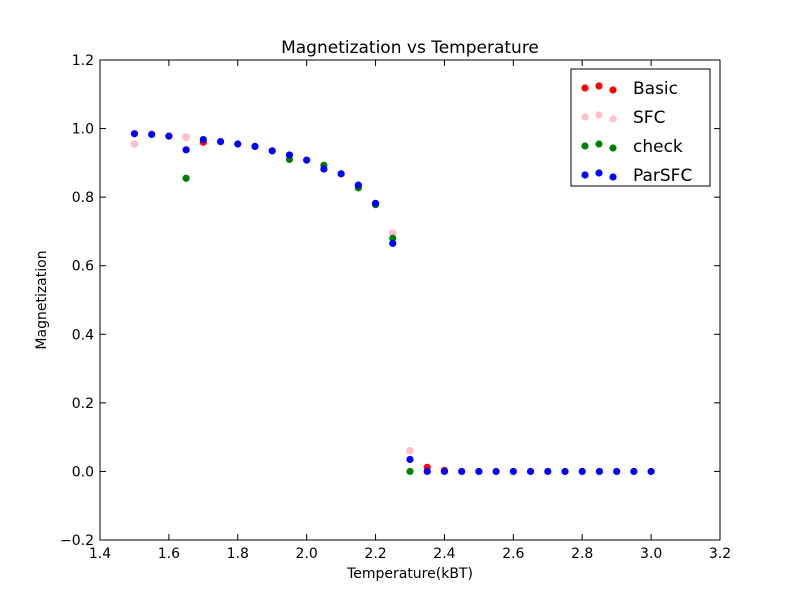 The width and height of the screenshot is (800, 600). What do you see at coordinates (83, 130) in the screenshot?
I see `y-tick-label: 1.0` at bounding box center [83, 130].